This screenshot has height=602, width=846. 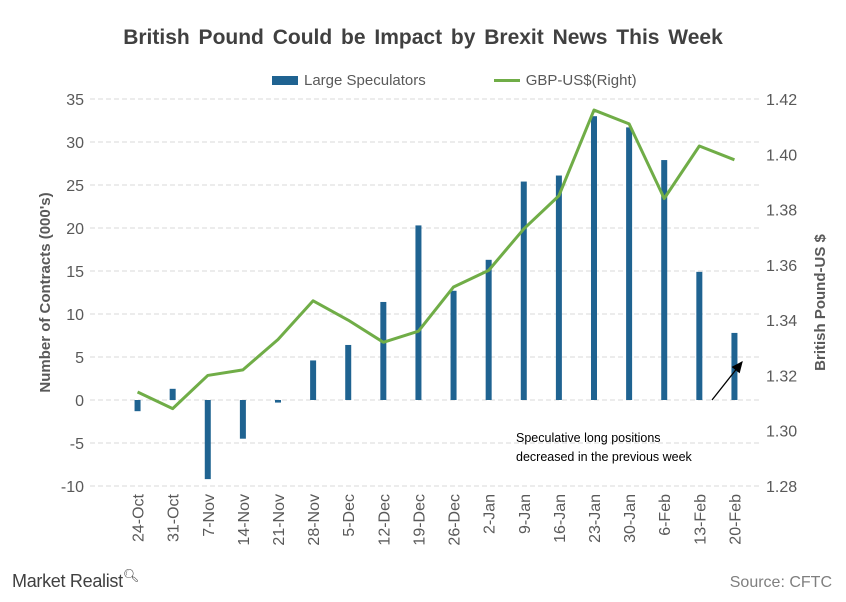 I want to click on x-tick-label: 7-Nov, so click(x=209, y=515).